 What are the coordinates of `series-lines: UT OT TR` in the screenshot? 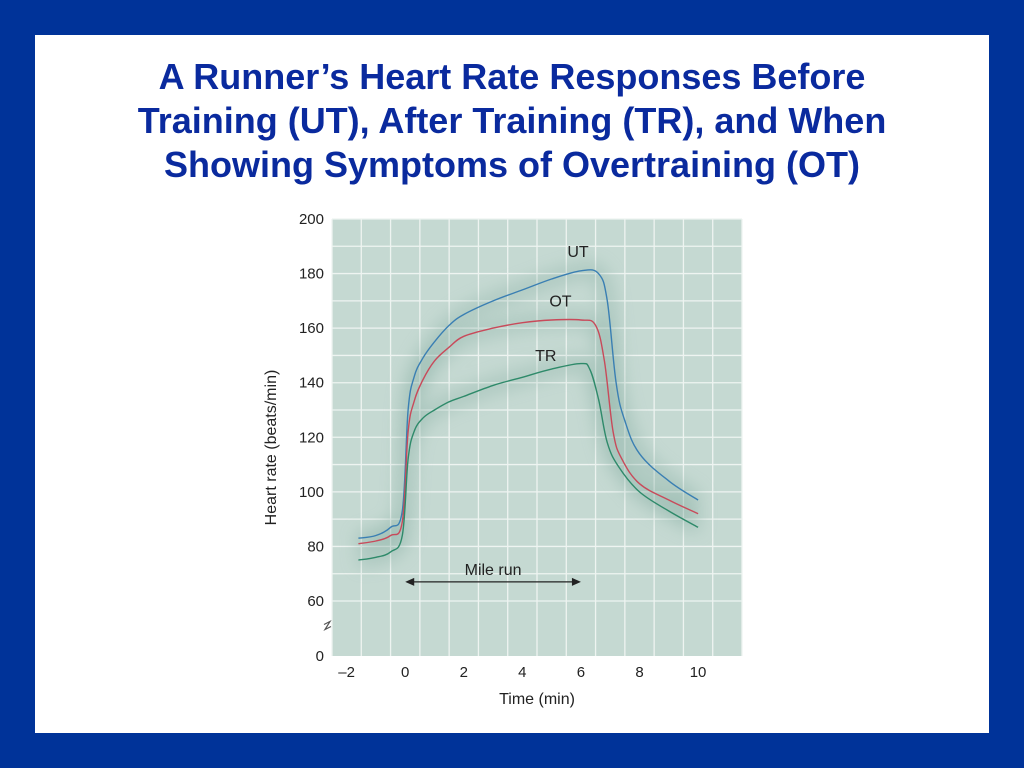 It's located at (528, 402).